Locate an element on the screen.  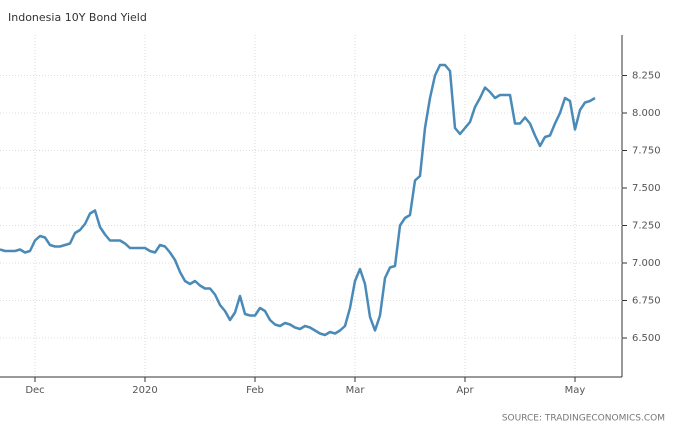
x-tick-label: May is located at coordinates (575, 390).